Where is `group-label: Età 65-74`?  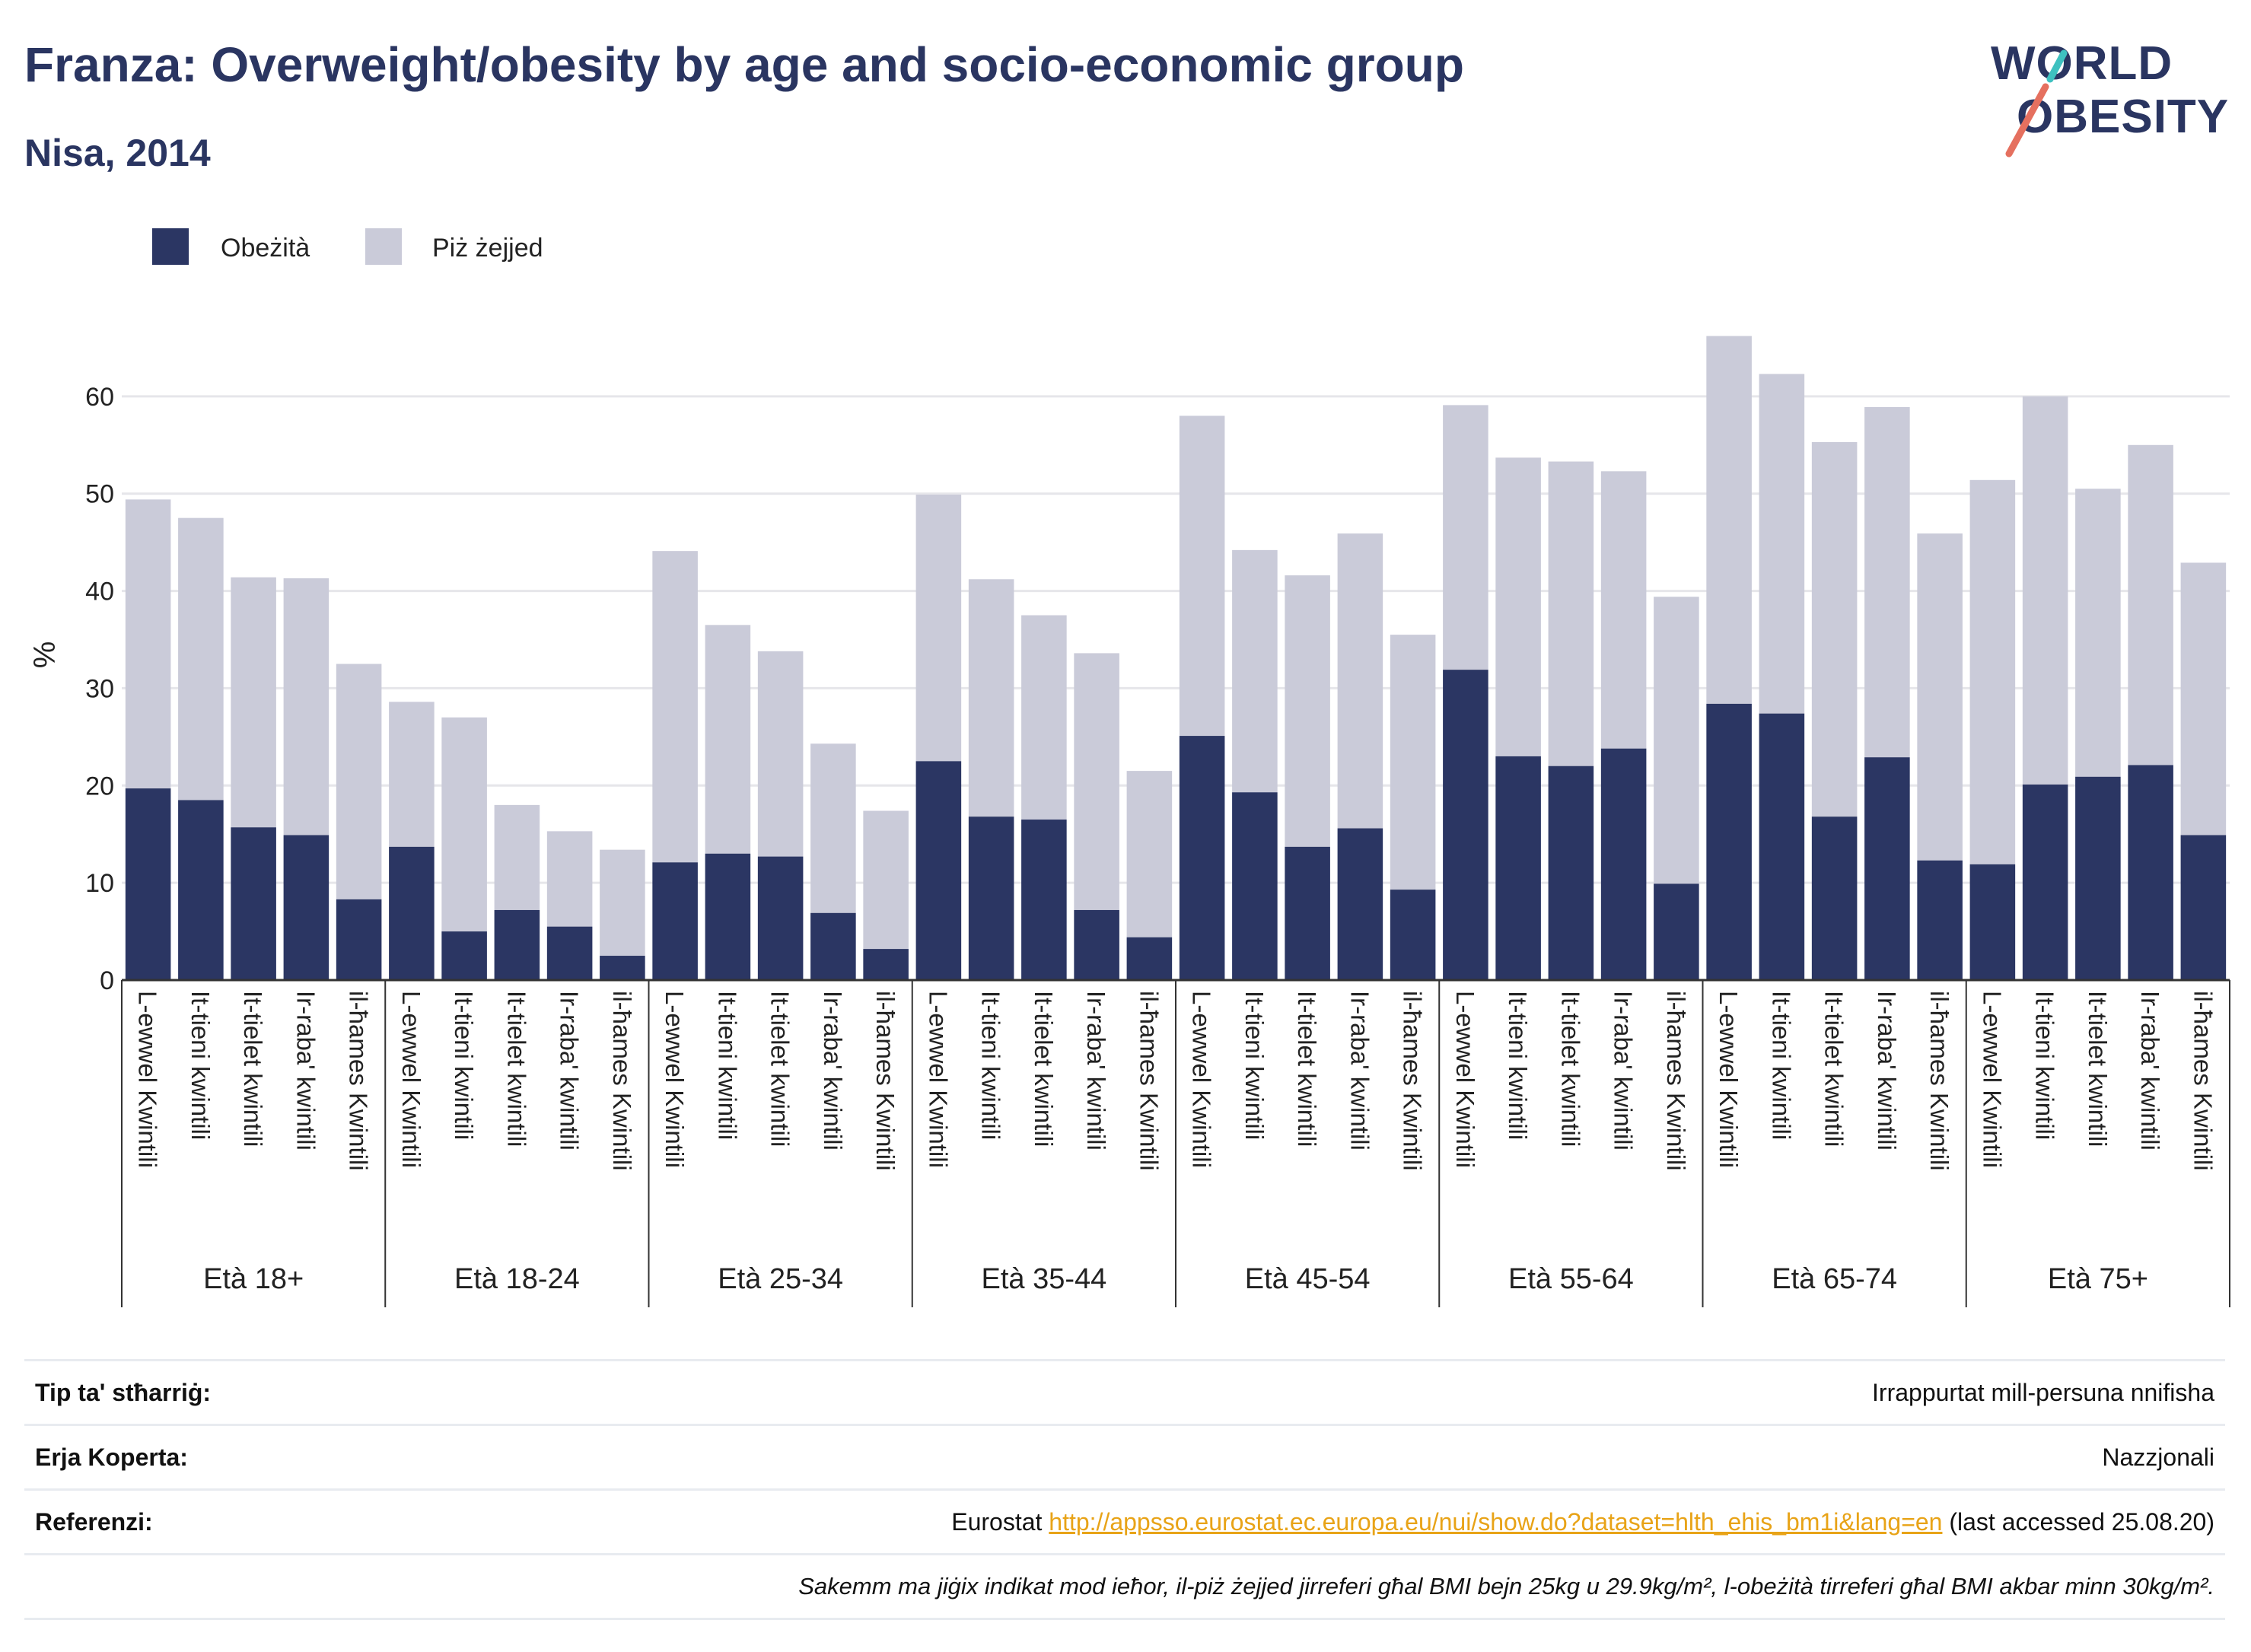 group-label: Età 65-74 is located at coordinates (1834, 1279).